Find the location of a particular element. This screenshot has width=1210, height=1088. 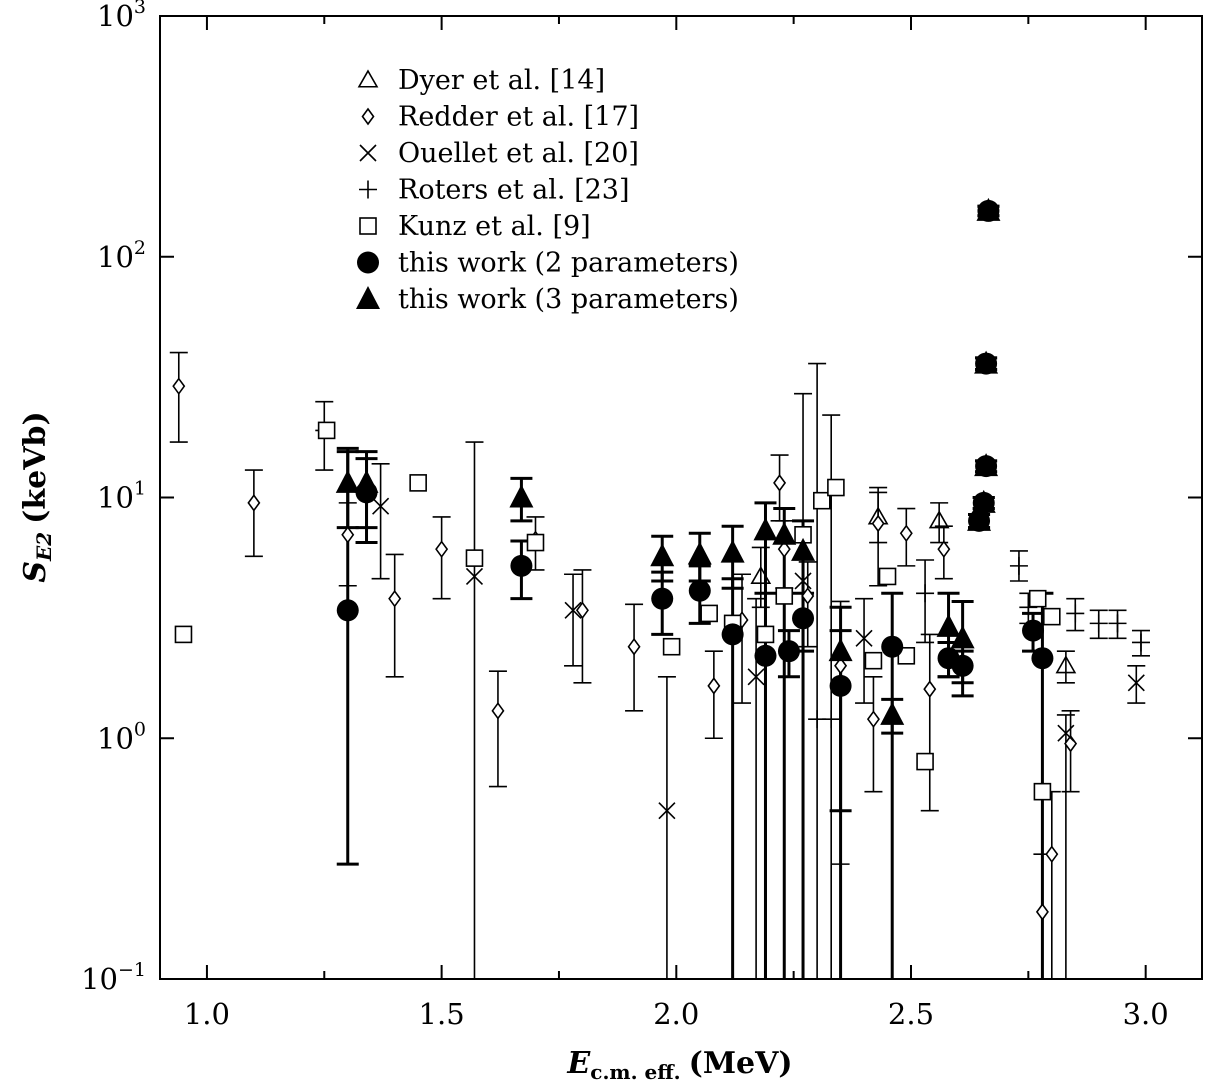

x-tick-labels: 1.0 1.5 2.0 2.5 3.0 is located at coordinates (676, 1014).